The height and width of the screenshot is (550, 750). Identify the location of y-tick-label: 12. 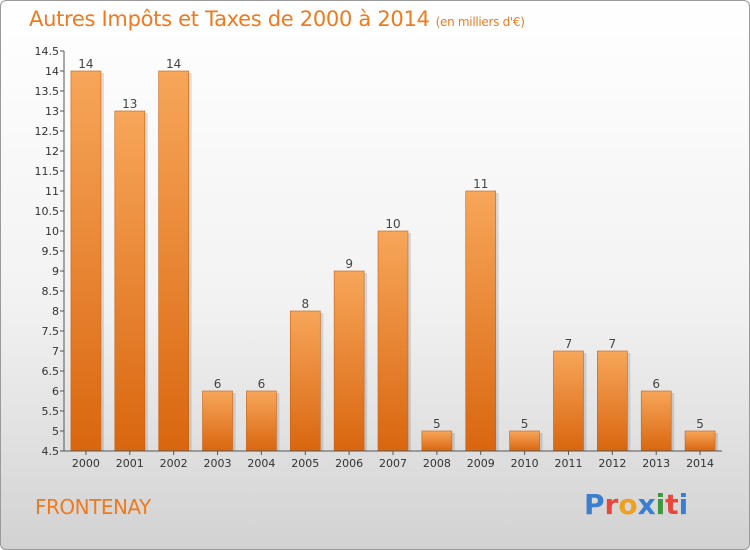
(52, 151).